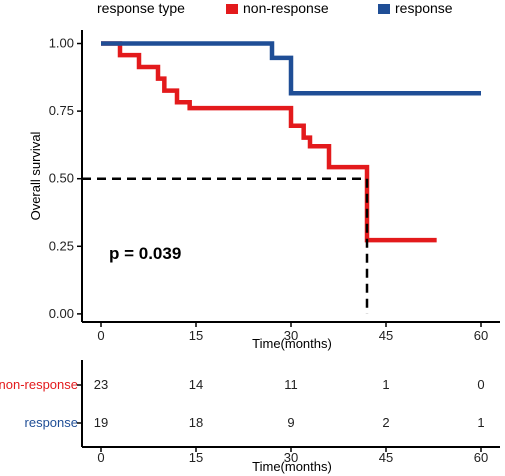 This screenshot has width=505, height=476. What do you see at coordinates (51, 422) in the screenshot?
I see `risk-row-label: response` at bounding box center [51, 422].